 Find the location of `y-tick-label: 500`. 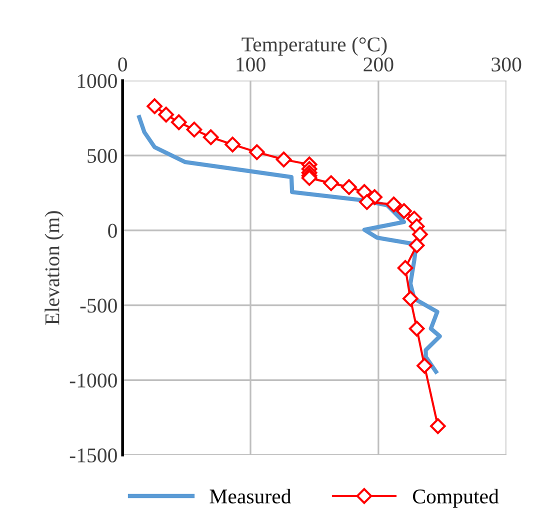

y-tick-label: 500 is located at coordinates (102, 155).